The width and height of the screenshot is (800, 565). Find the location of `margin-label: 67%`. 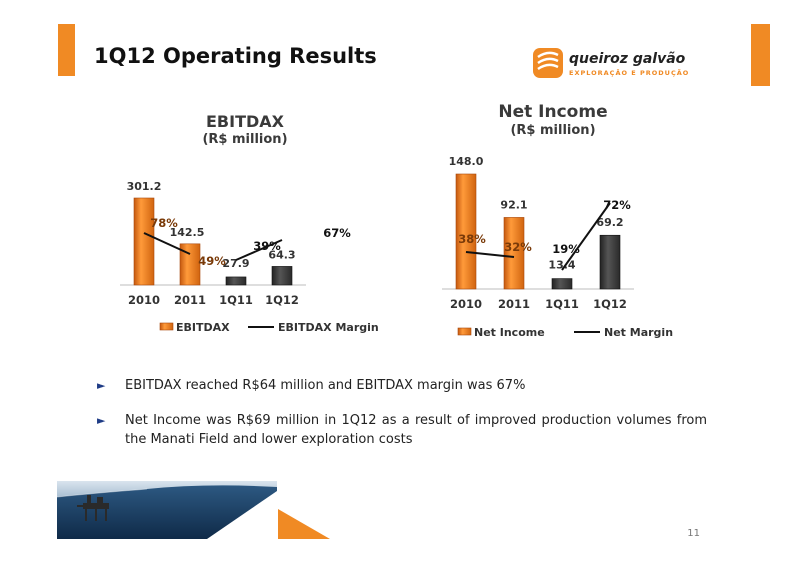

margin-label: 67% is located at coordinates (337, 233).